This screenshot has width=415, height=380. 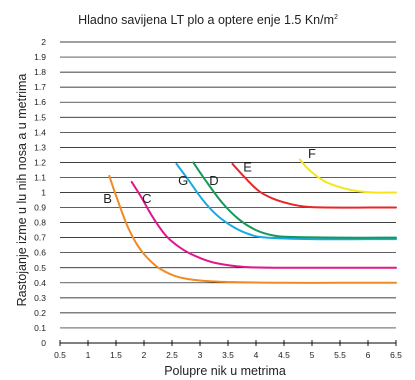 I want to click on series-labels: B C G D E F, so click(x=209, y=176).